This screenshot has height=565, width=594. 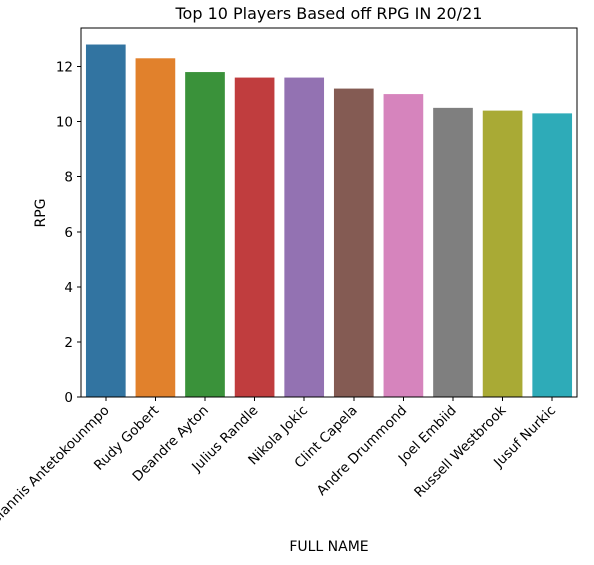 I want to click on bar-joel-embiid, so click(x=453, y=252).